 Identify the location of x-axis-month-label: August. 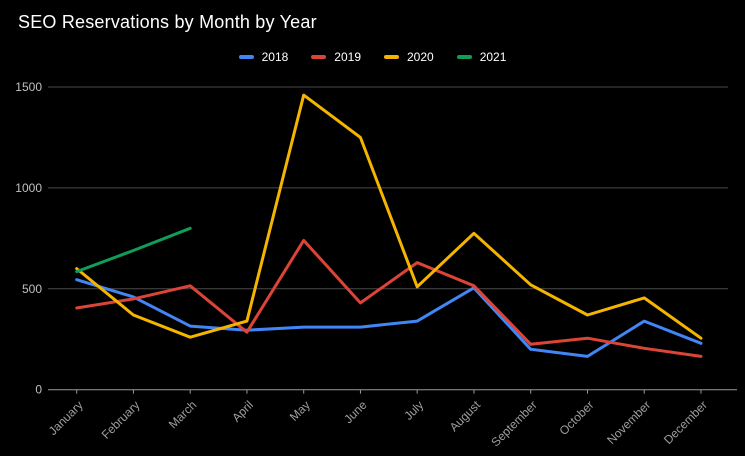
(465, 415).